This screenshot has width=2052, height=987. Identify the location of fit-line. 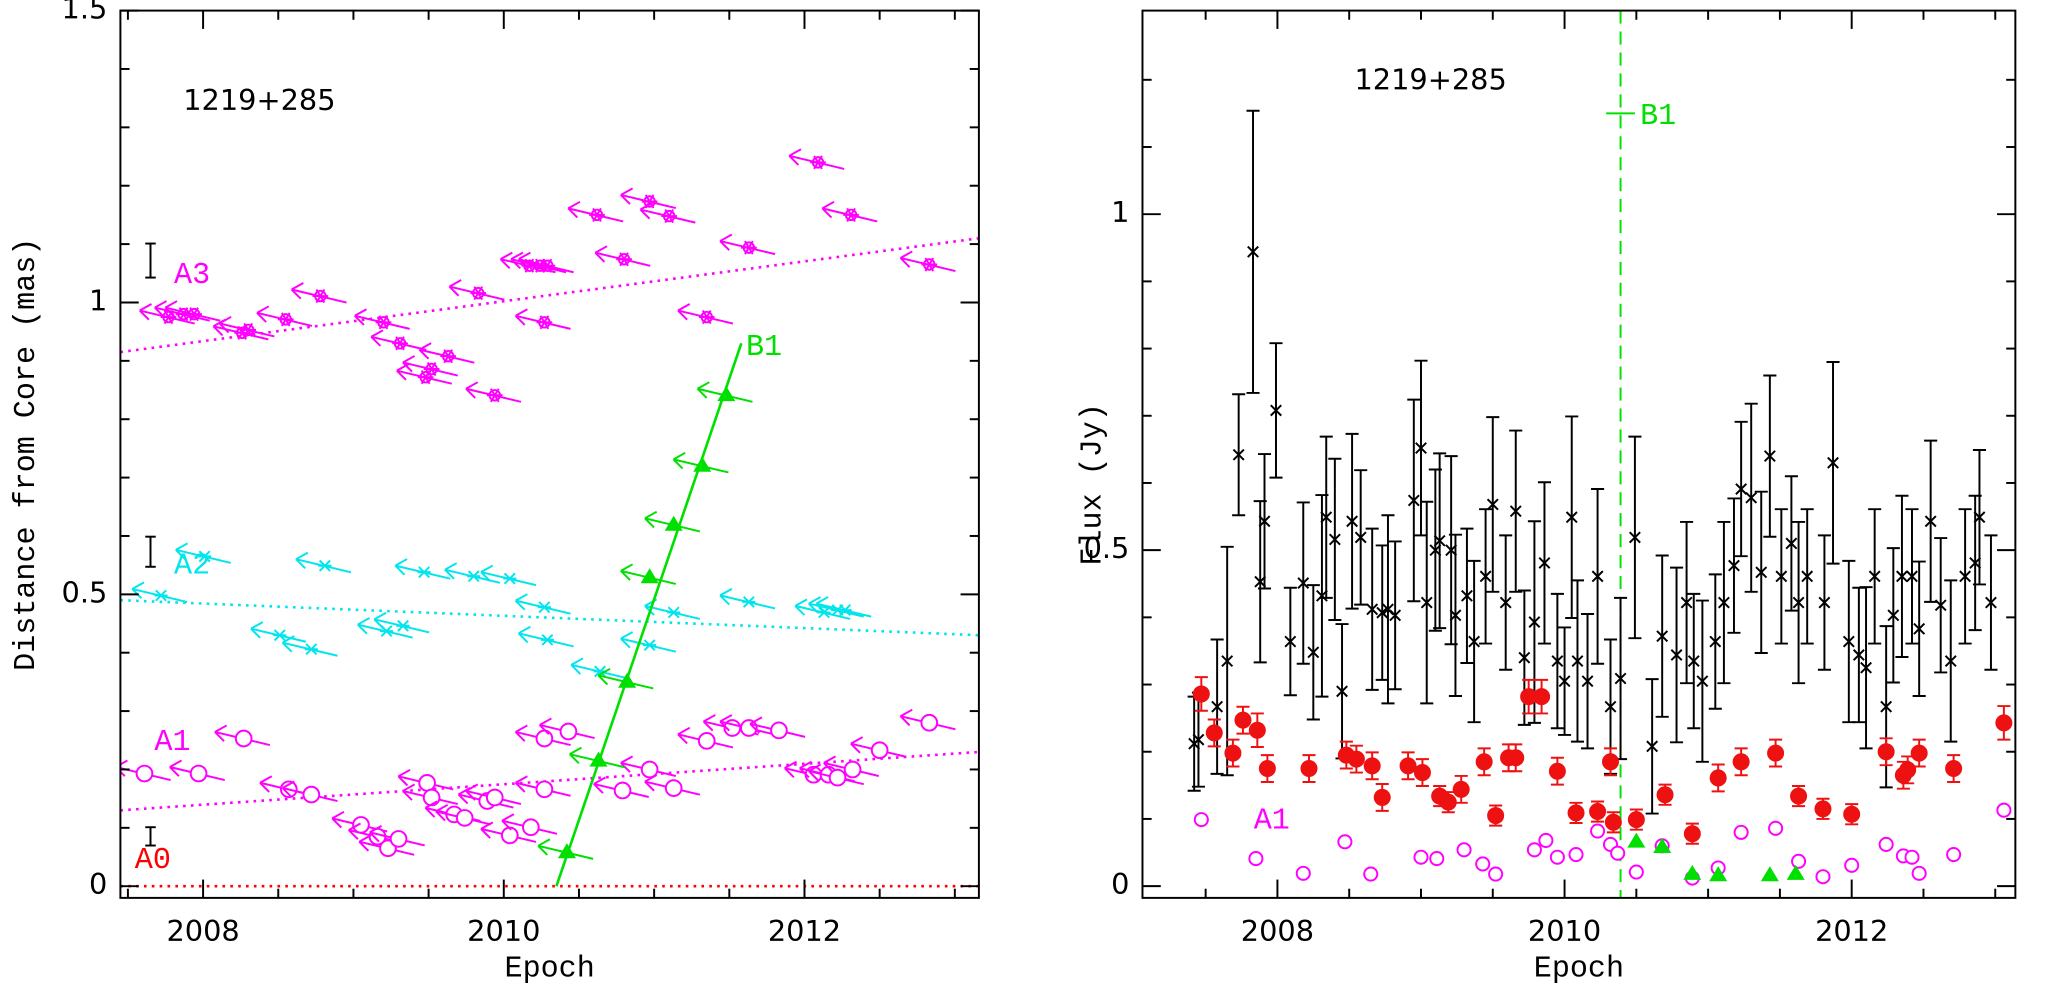
(549, 295).